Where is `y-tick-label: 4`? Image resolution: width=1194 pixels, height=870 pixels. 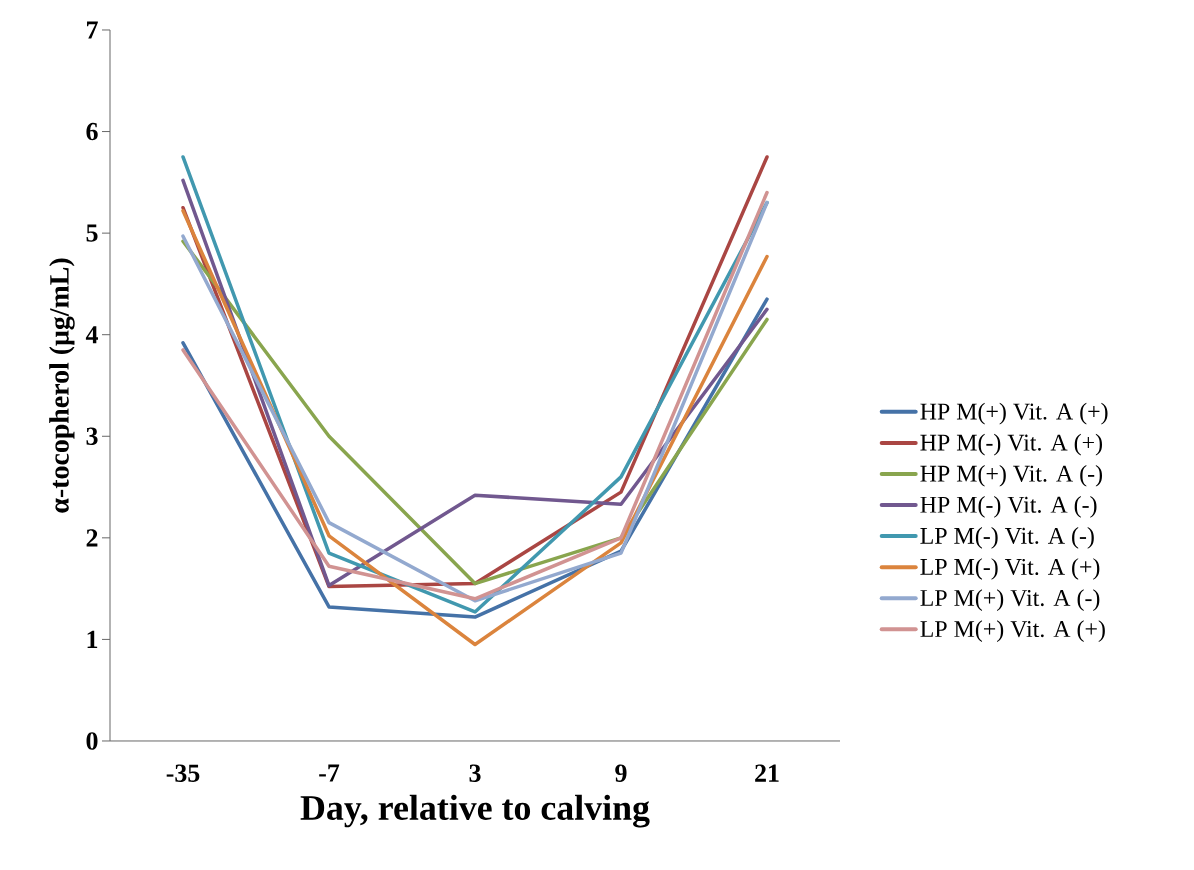 y-tick-label: 4 is located at coordinates (91, 335).